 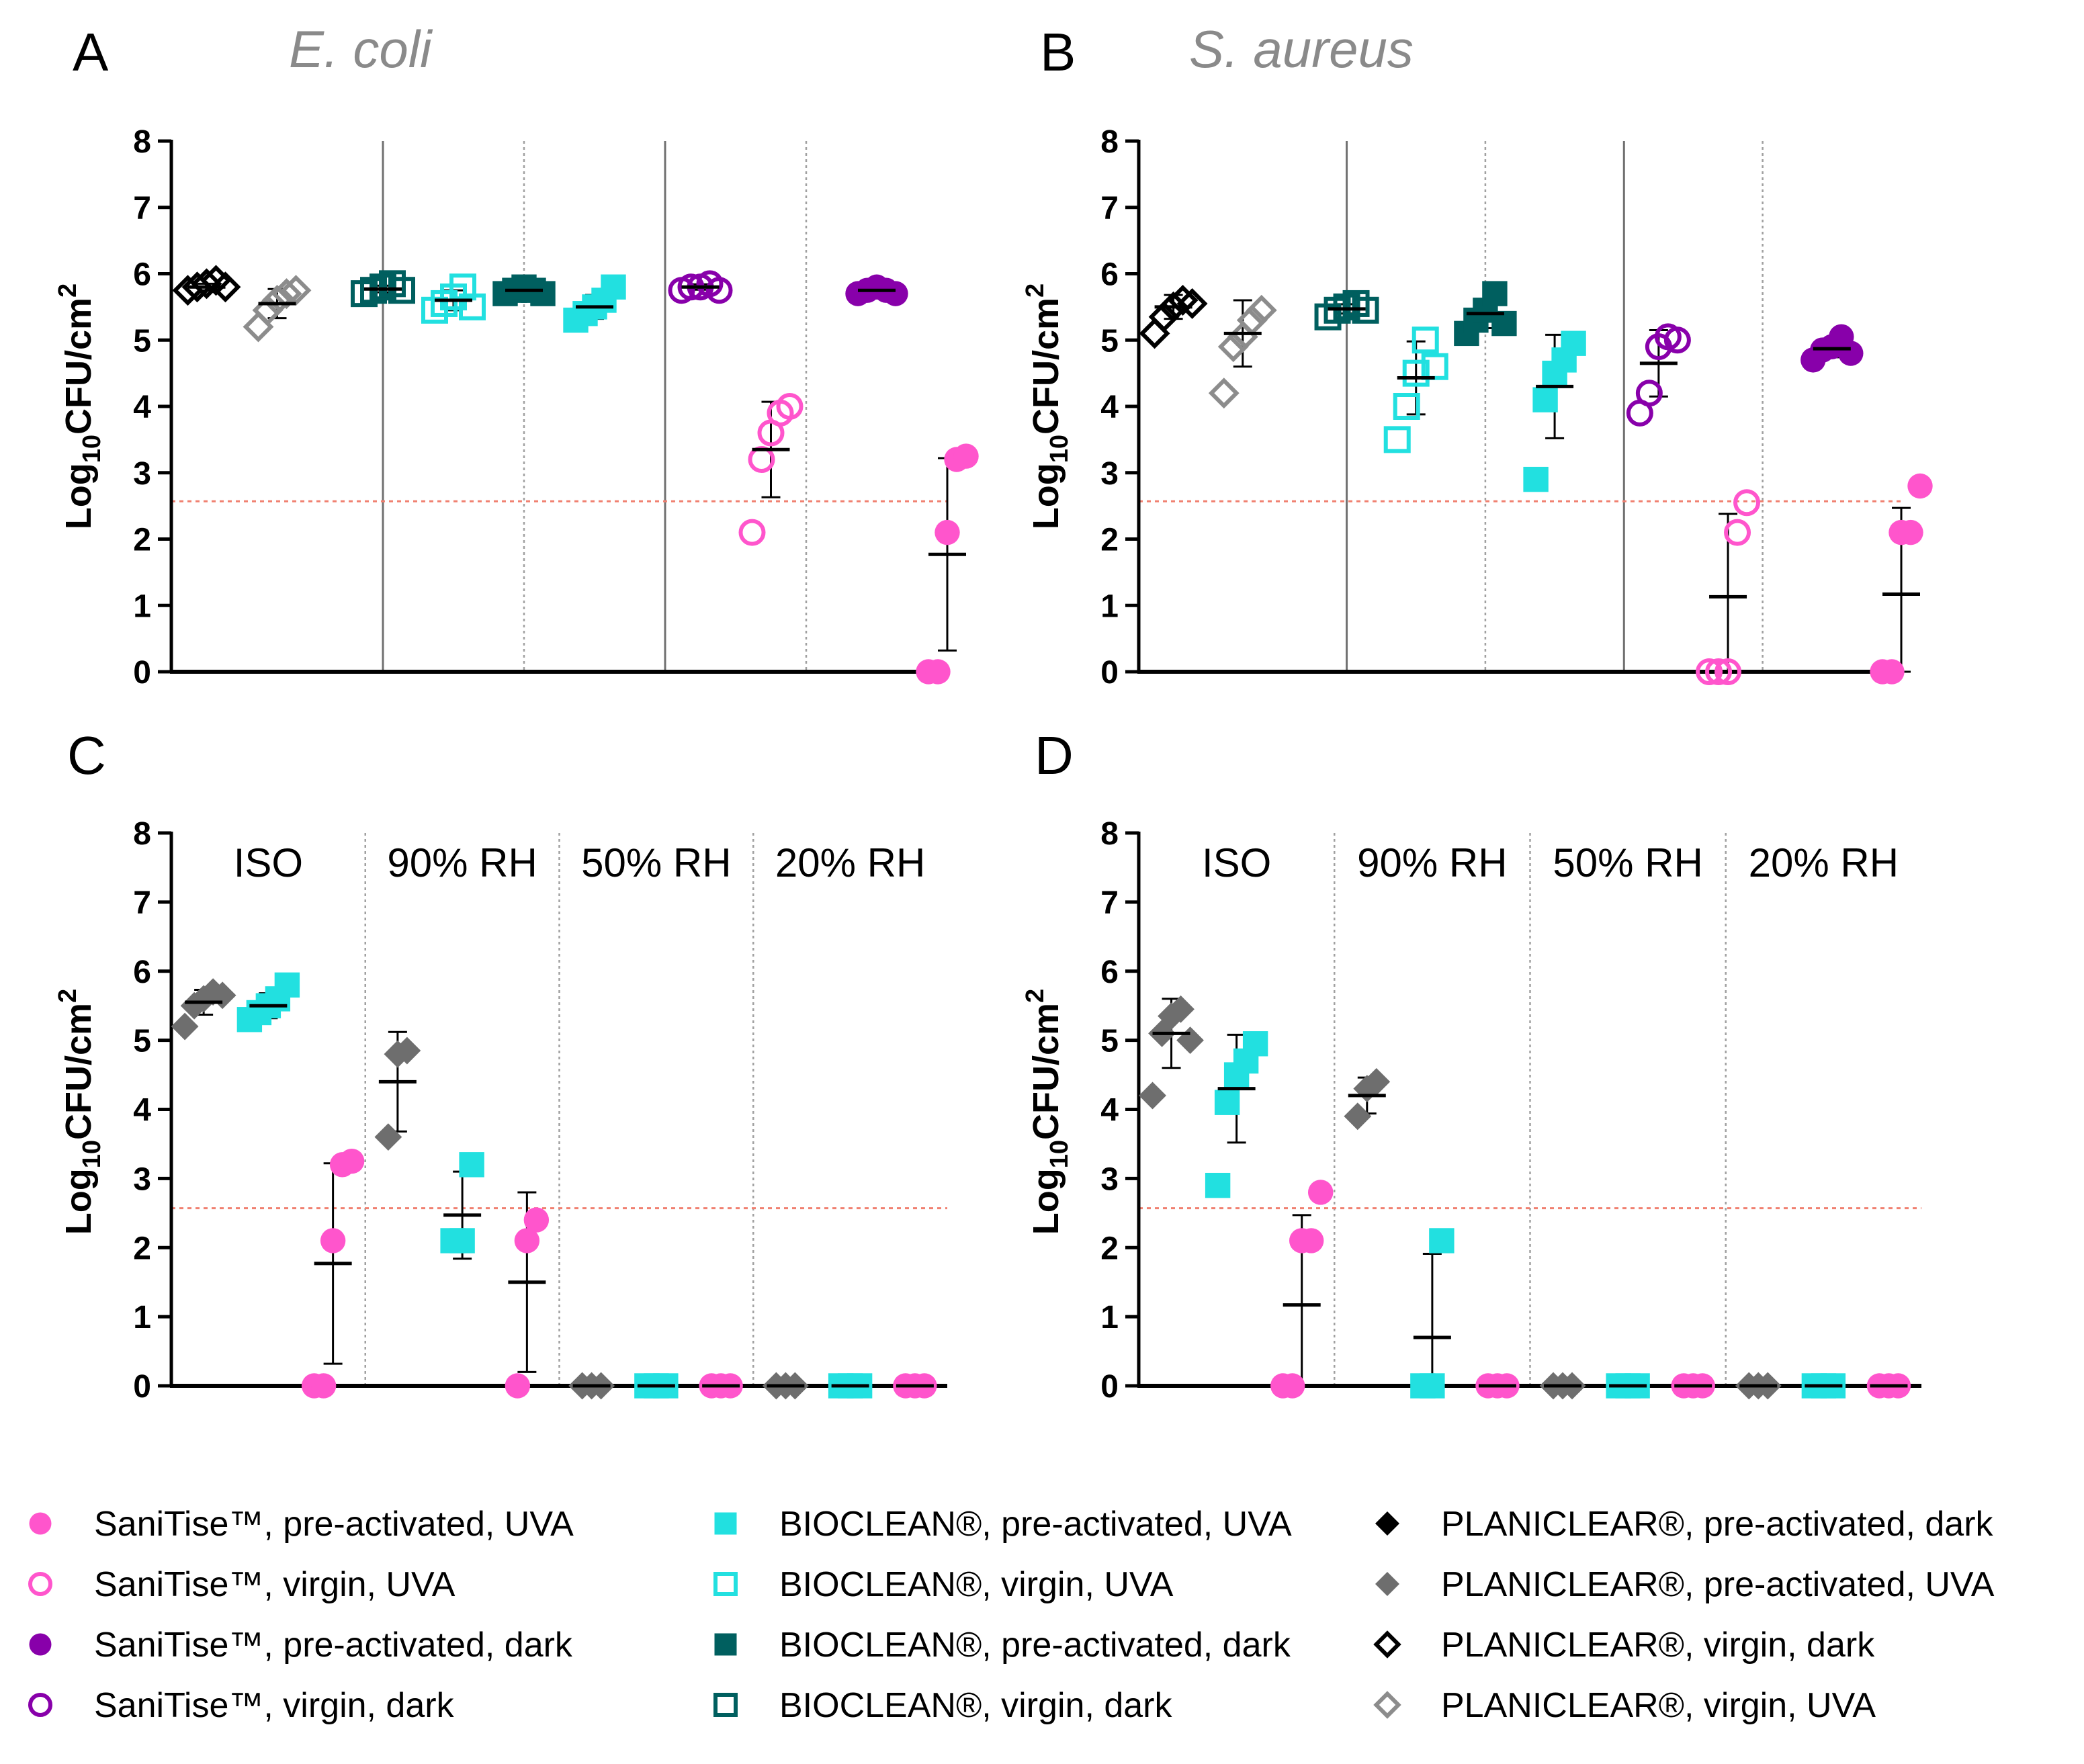 What do you see at coordinates (333, 1645) in the screenshot?
I see `legend-label-sanitise_pa_dark: SaniTise™, pre-activated, dark` at bounding box center [333, 1645].